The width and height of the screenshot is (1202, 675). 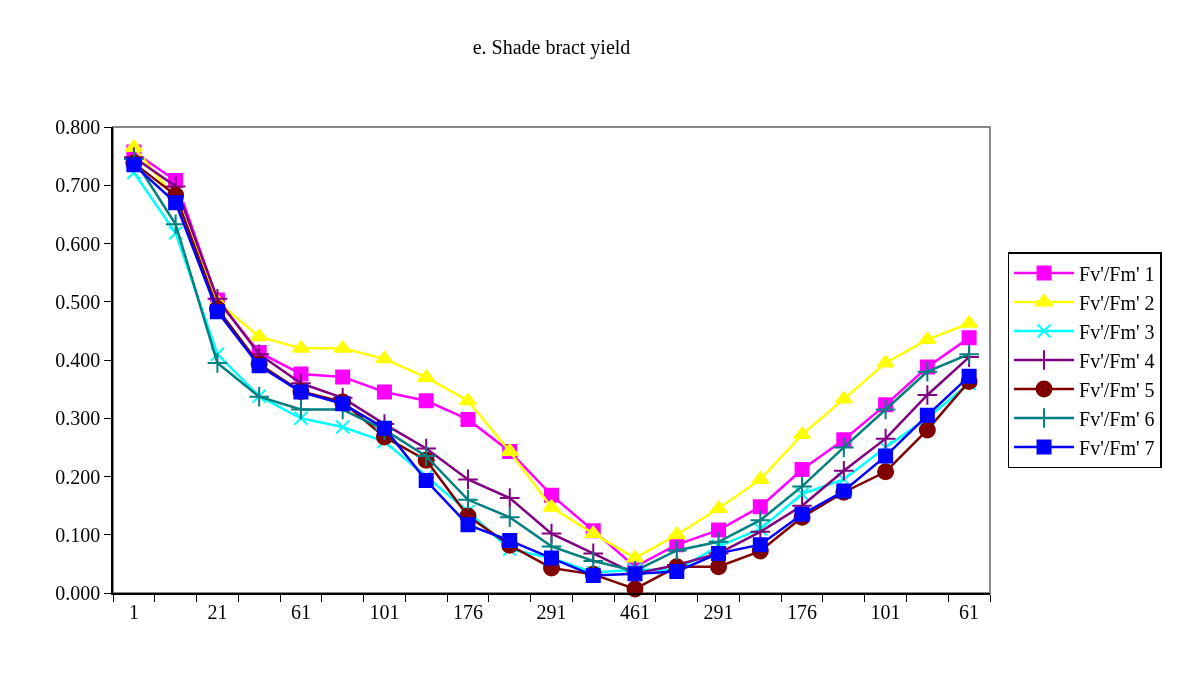 What do you see at coordinates (78, 185) in the screenshot?
I see `y-tick-label: 0.700` at bounding box center [78, 185].